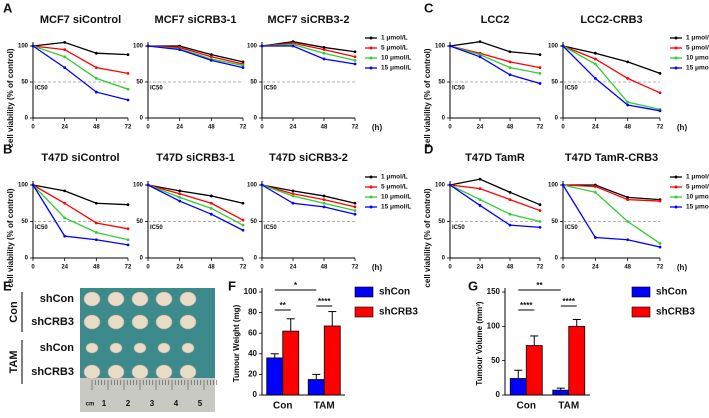 Image resolution: width=709 pixels, height=418 pixels. Describe the element at coordinates (398, 312) in the screenshot. I see `legend-label: shCRB3` at that location.